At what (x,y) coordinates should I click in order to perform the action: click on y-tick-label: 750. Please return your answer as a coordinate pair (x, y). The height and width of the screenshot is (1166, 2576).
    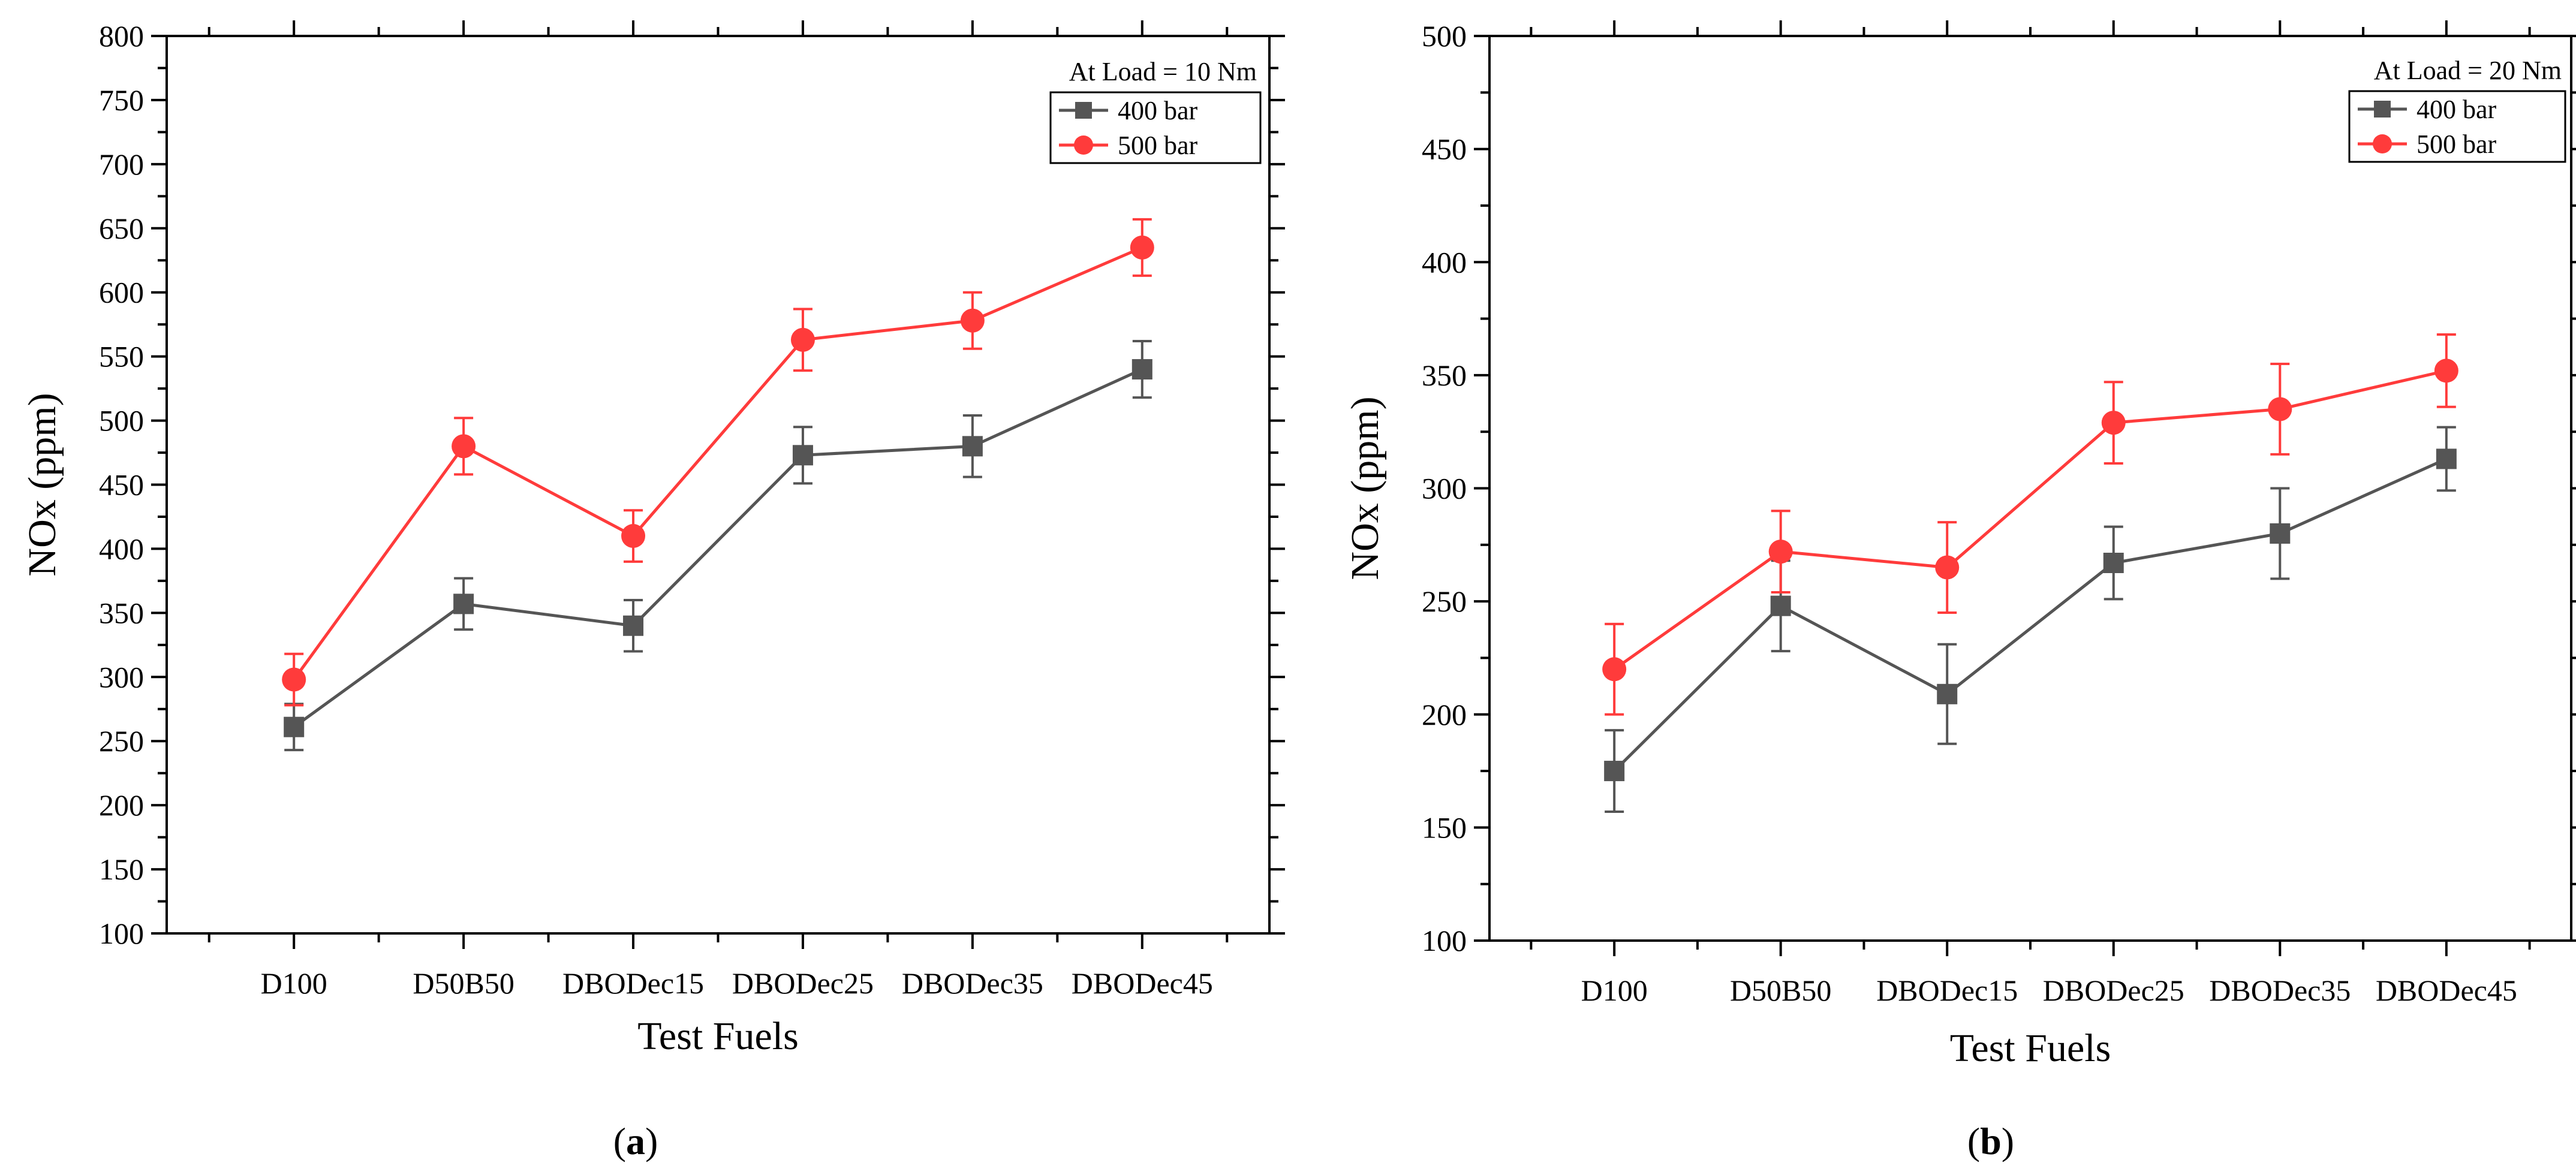
    Looking at the image, I should click on (121, 100).